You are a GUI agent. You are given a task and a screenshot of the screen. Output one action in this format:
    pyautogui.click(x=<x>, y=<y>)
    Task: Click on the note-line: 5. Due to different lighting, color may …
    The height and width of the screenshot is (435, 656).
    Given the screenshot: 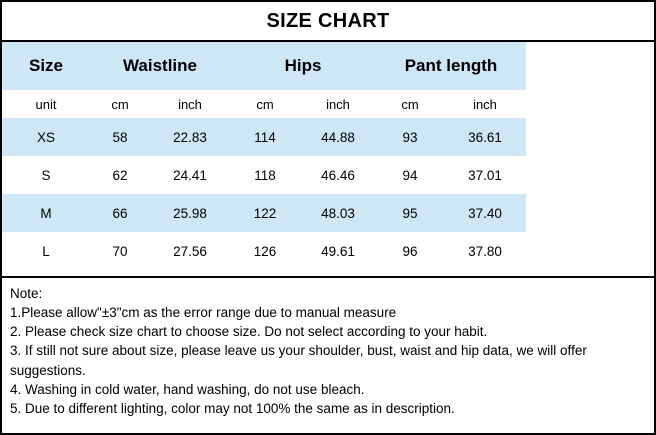 What is the action you would take?
    pyautogui.click(x=232, y=408)
    